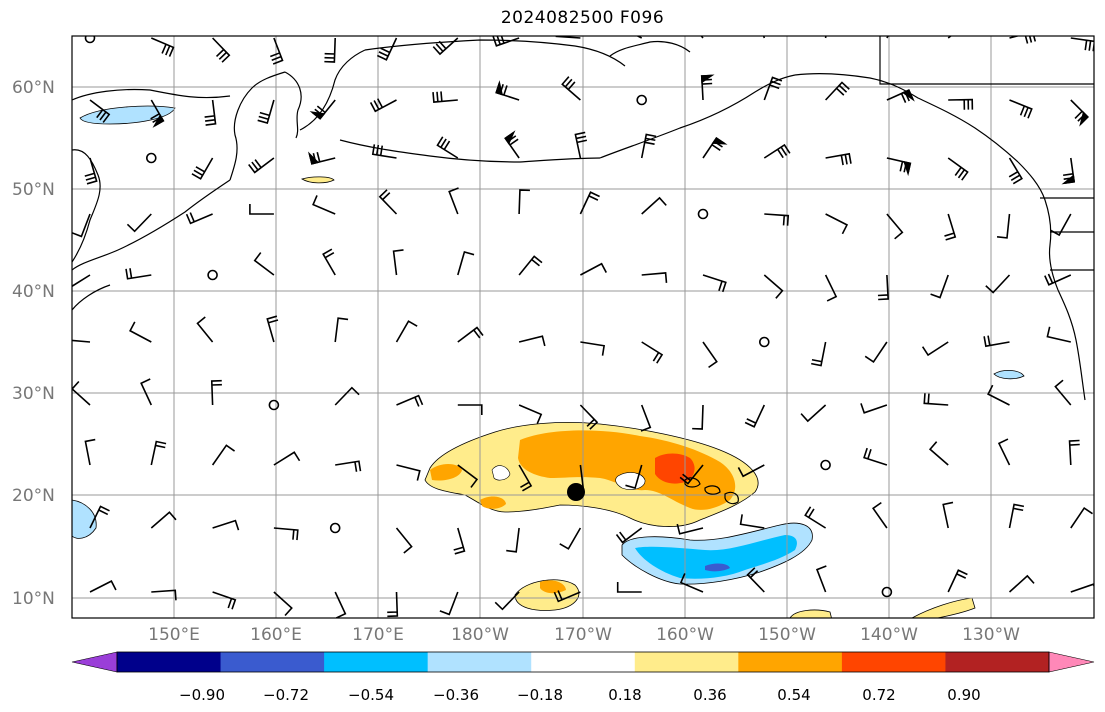 The height and width of the screenshot is (712, 1105). What do you see at coordinates (582, 18) in the screenshot?
I see `map-title: 2024082500 F096` at bounding box center [582, 18].